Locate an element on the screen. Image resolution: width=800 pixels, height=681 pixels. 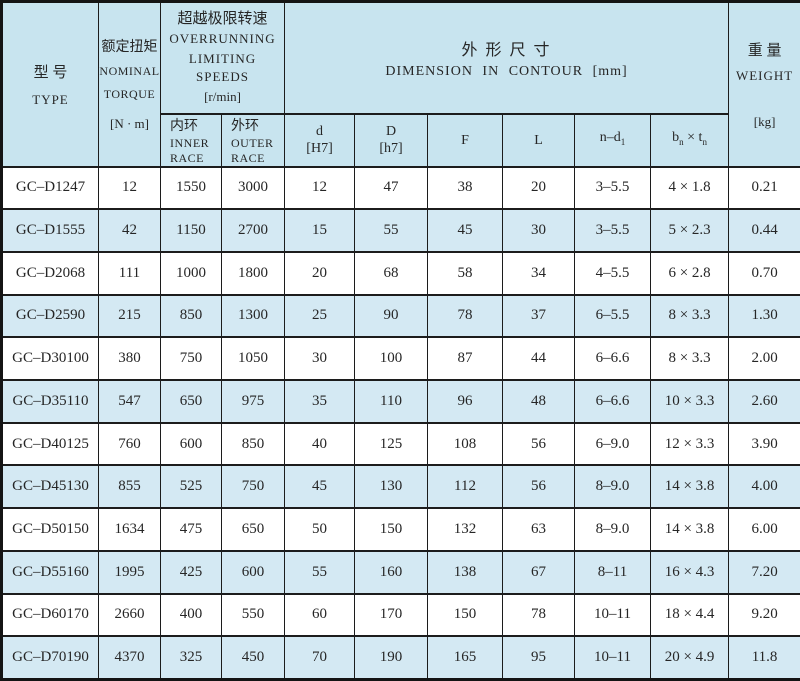
cell-outer: 3000 is located at coordinates (253, 188).